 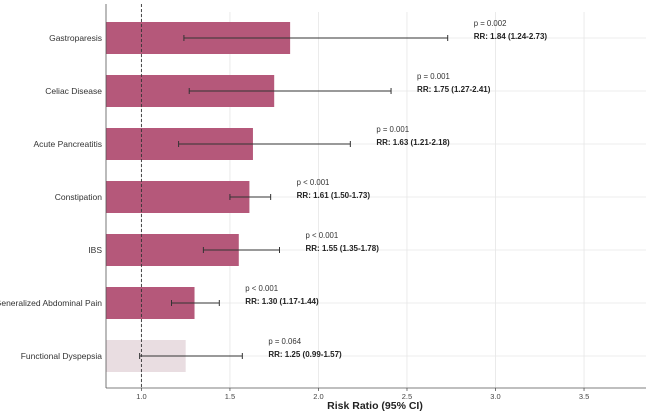 What do you see at coordinates (334, 195) in the screenshot?
I see `rr-value-label: RR: 1.61 (1.50-1.73)` at bounding box center [334, 195].